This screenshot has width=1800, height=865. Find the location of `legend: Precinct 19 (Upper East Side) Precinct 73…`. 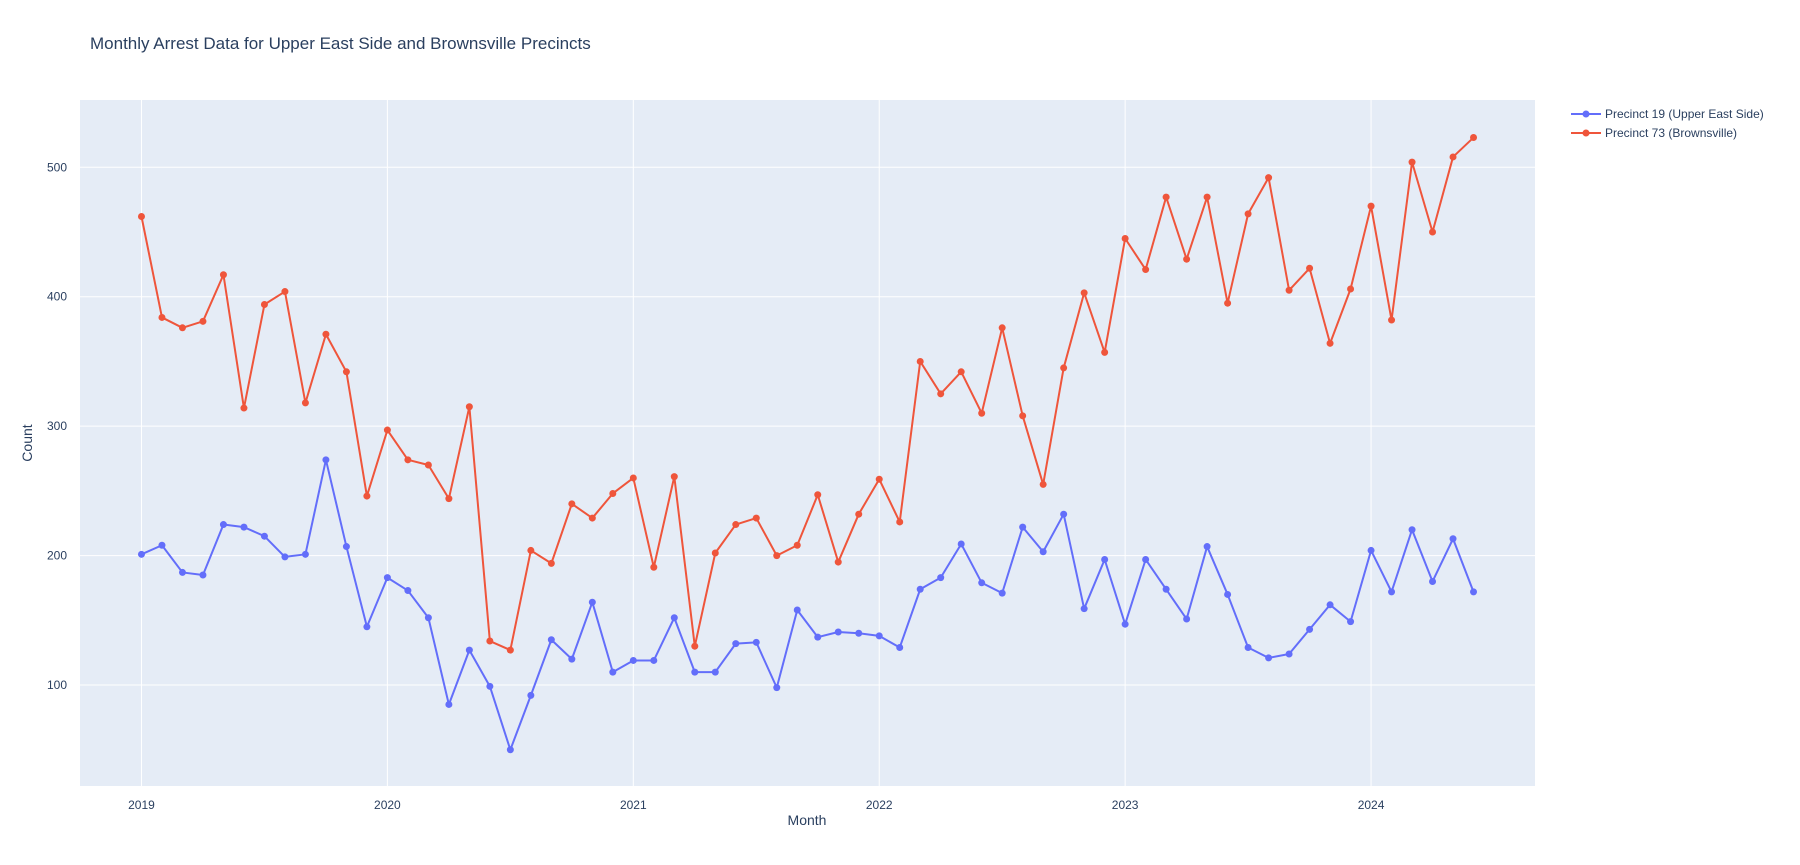

legend: Precinct 19 (Upper East Side) Precinct 73… is located at coordinates (1667, 123).